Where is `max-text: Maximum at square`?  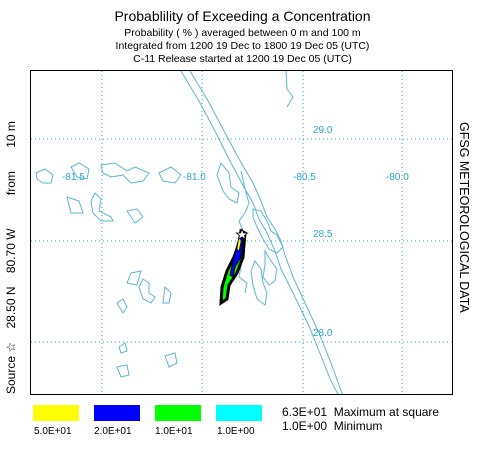 max-text: Maximum at square is located at coordinates (386, 412).